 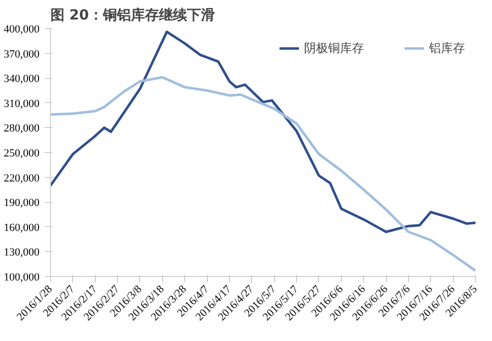 What do you see at coordinates (22, 79) in the screenshot?
I see `y-tick-label: 340,000` at bounding box center [22, 79].